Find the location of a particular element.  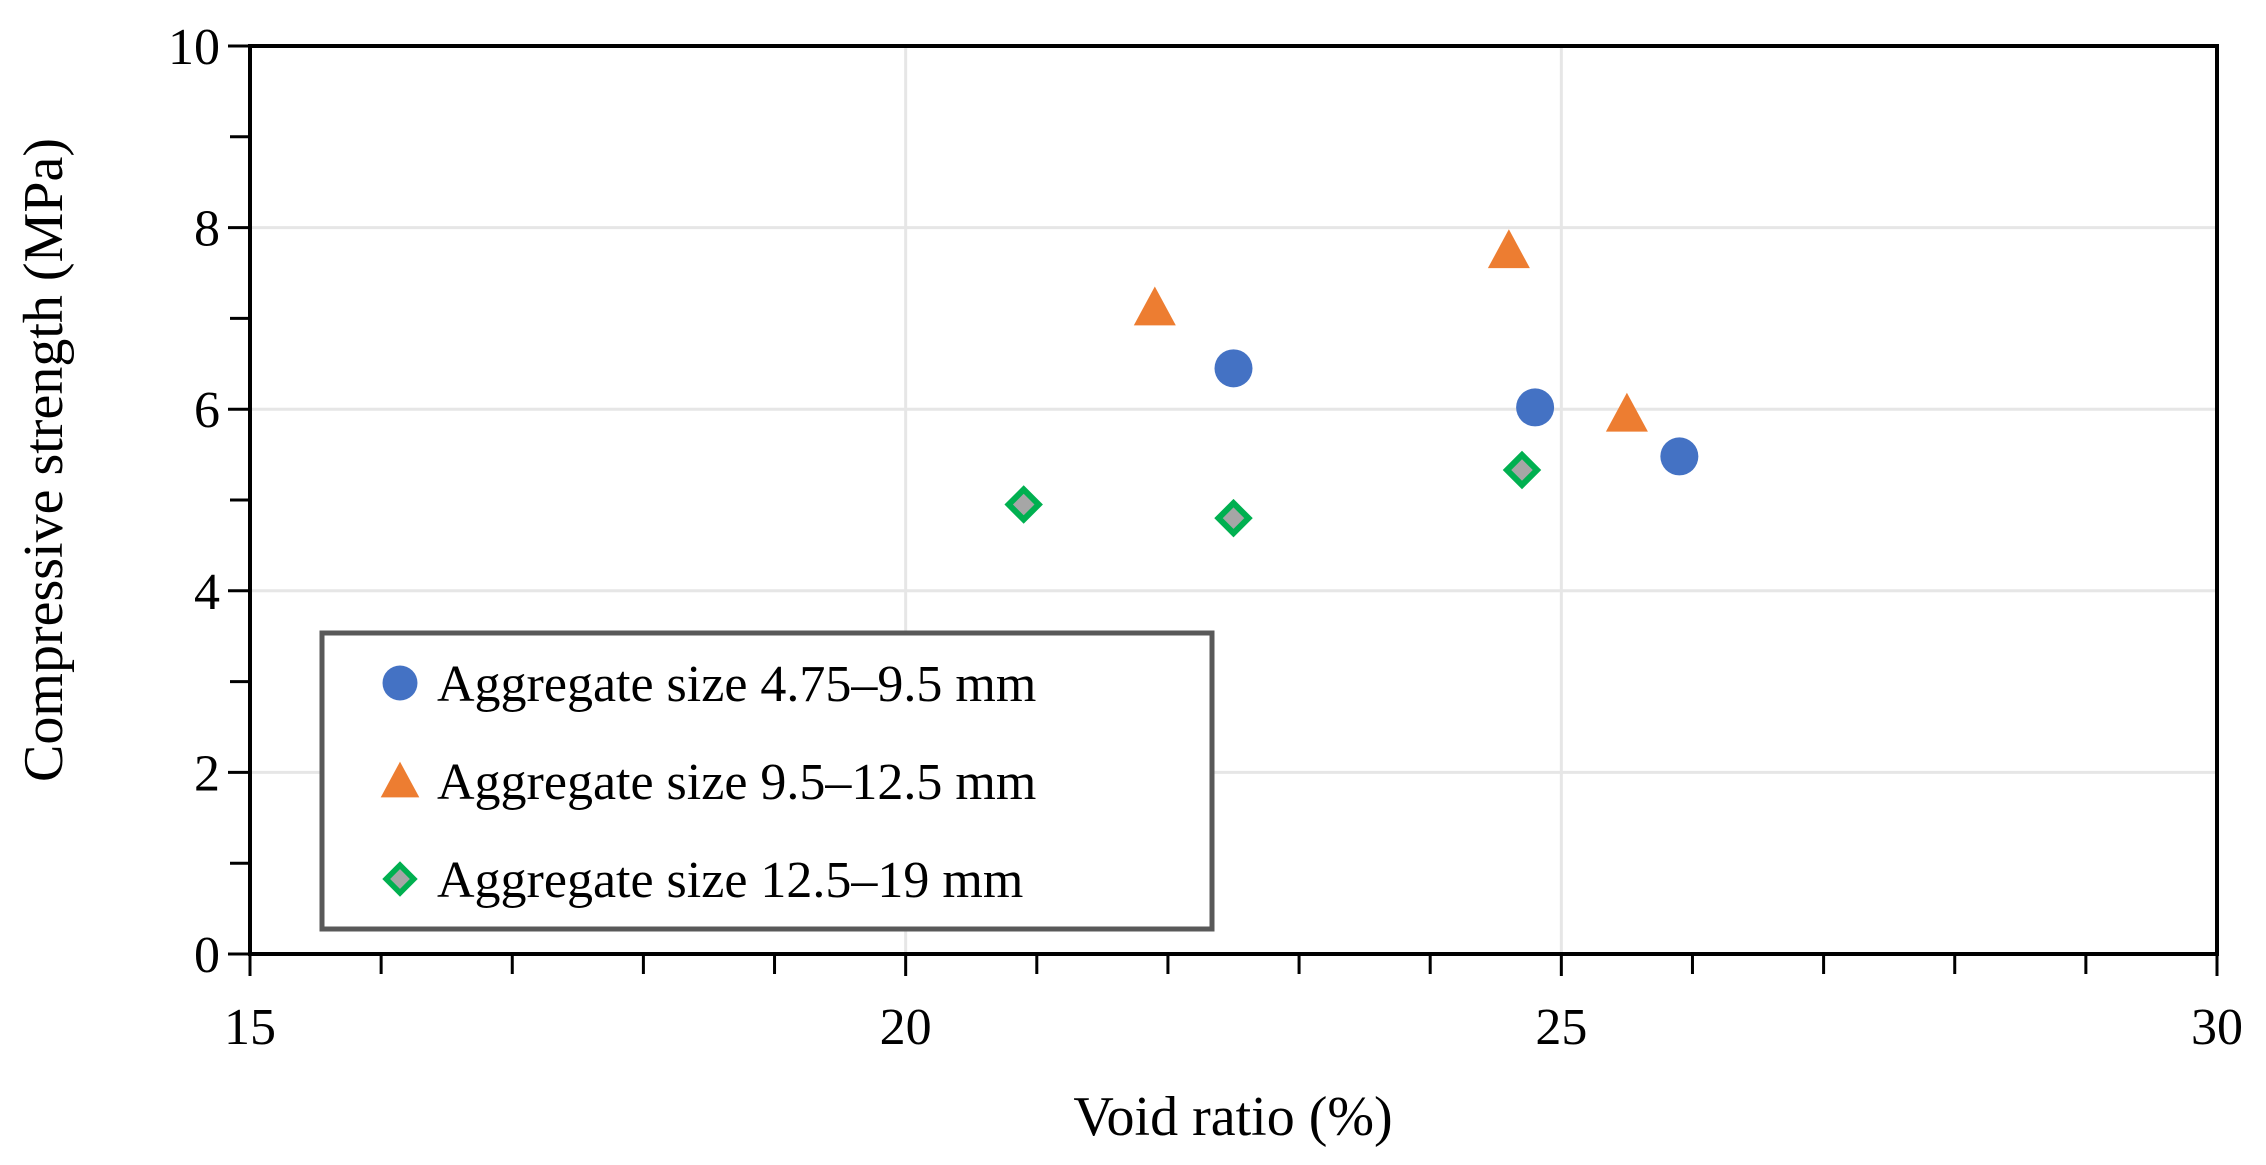

legend-label: Aggregate size 4.75–9.5 mm is located at coordinates (736, 684).